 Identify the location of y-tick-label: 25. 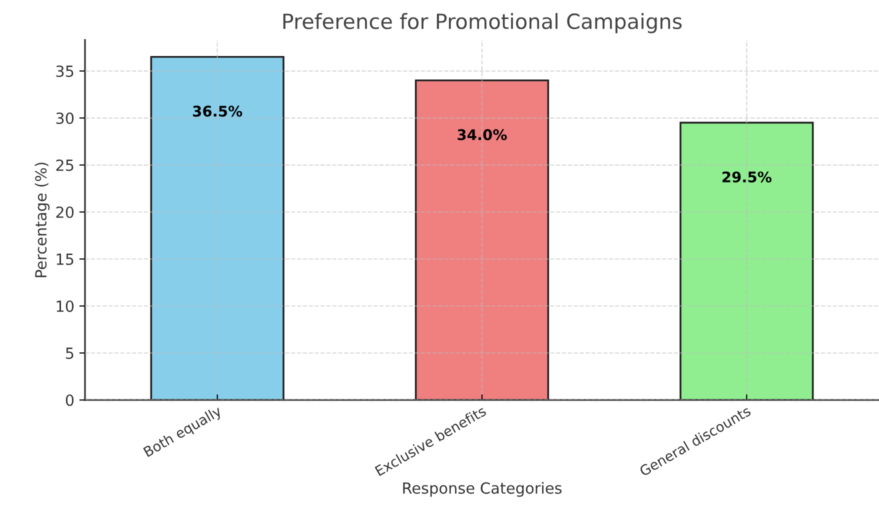
(65, 165).